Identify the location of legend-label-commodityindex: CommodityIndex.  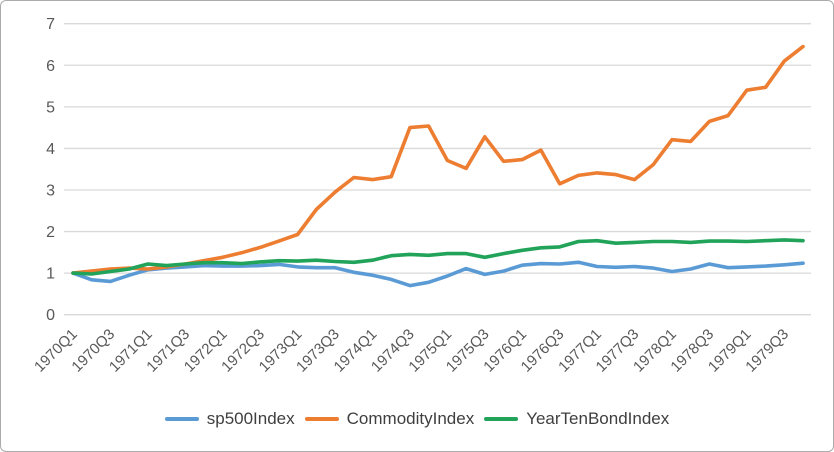
(410, 418).